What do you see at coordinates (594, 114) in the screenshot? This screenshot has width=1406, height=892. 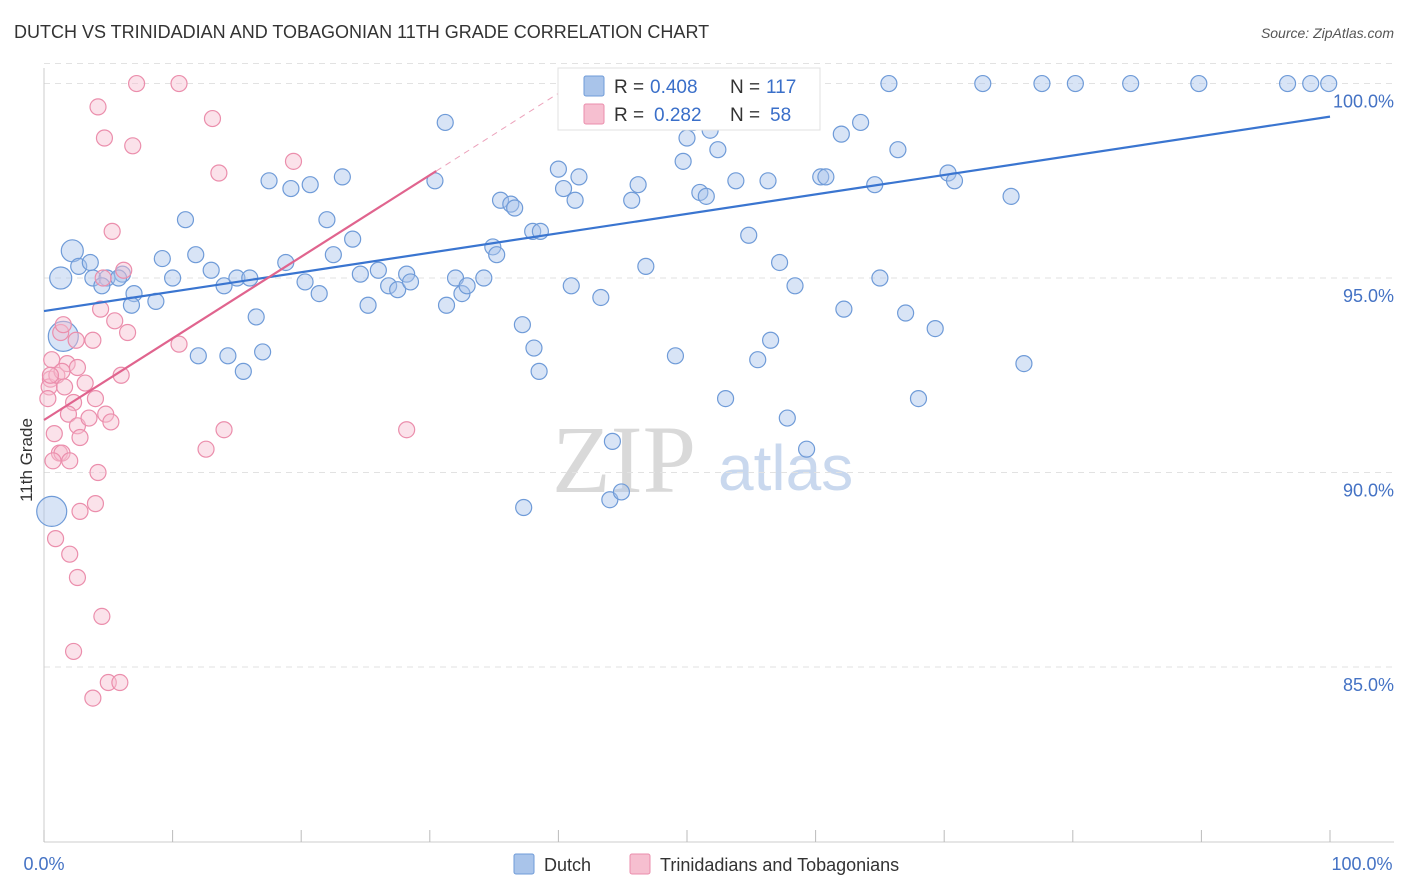 I see `stats-legend-swatch-trini` at bounding box center [594, 114].